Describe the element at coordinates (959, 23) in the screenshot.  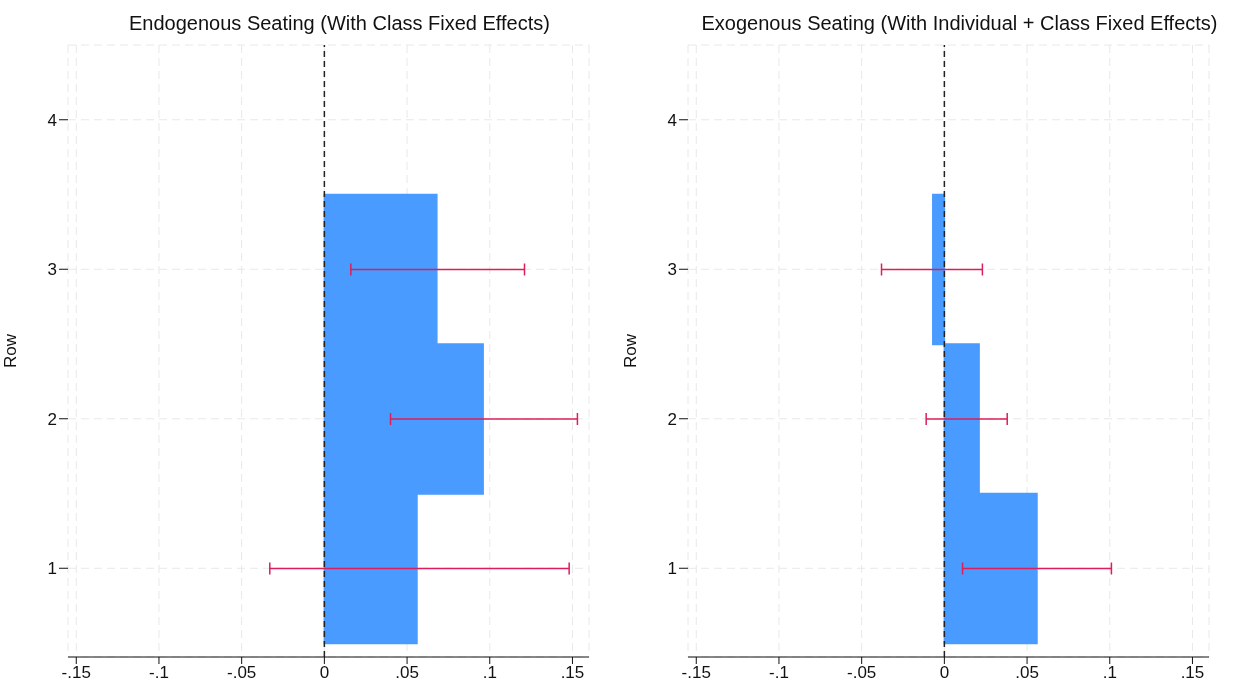
I see `chart-title: Exogenous Seating (With Individual + Class Fixed Effects)` at that location.